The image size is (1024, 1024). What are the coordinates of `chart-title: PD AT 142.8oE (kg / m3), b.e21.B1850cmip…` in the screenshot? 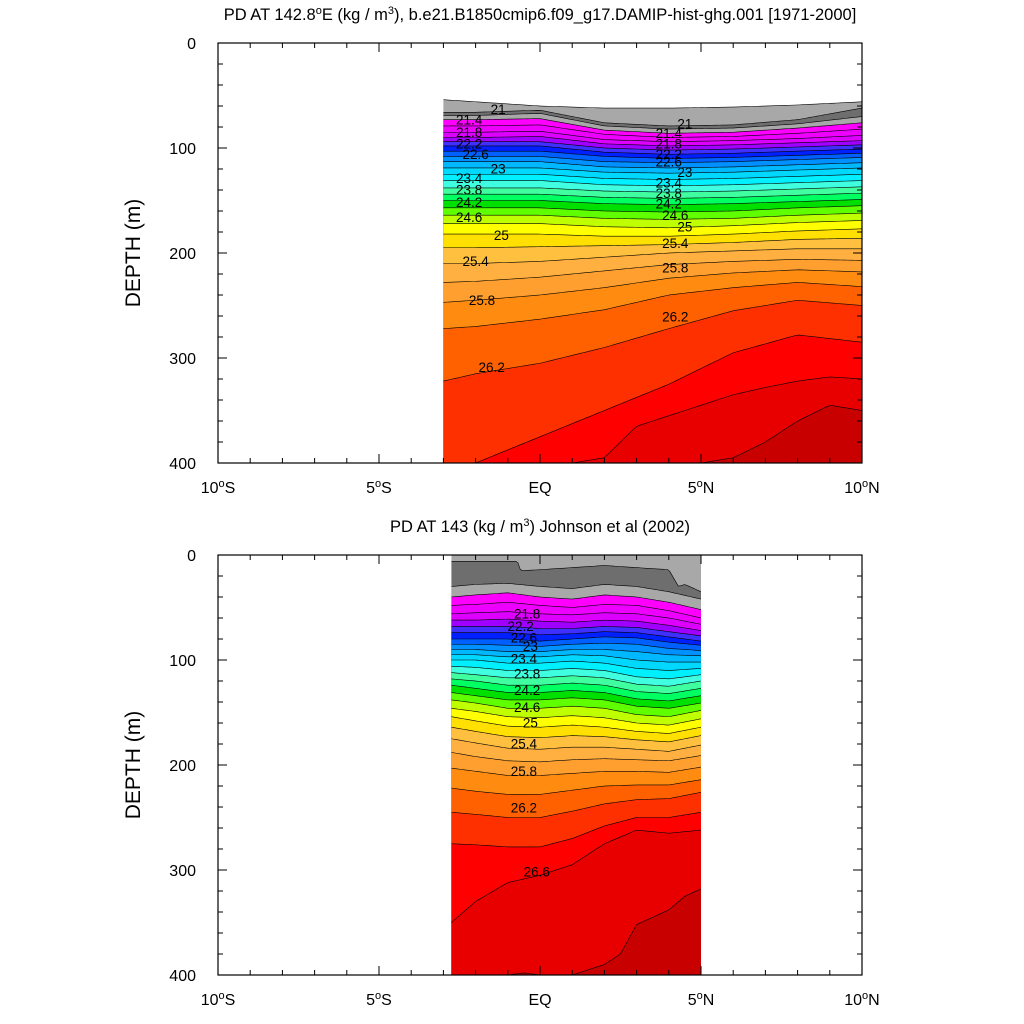 It's located at (540, 14).